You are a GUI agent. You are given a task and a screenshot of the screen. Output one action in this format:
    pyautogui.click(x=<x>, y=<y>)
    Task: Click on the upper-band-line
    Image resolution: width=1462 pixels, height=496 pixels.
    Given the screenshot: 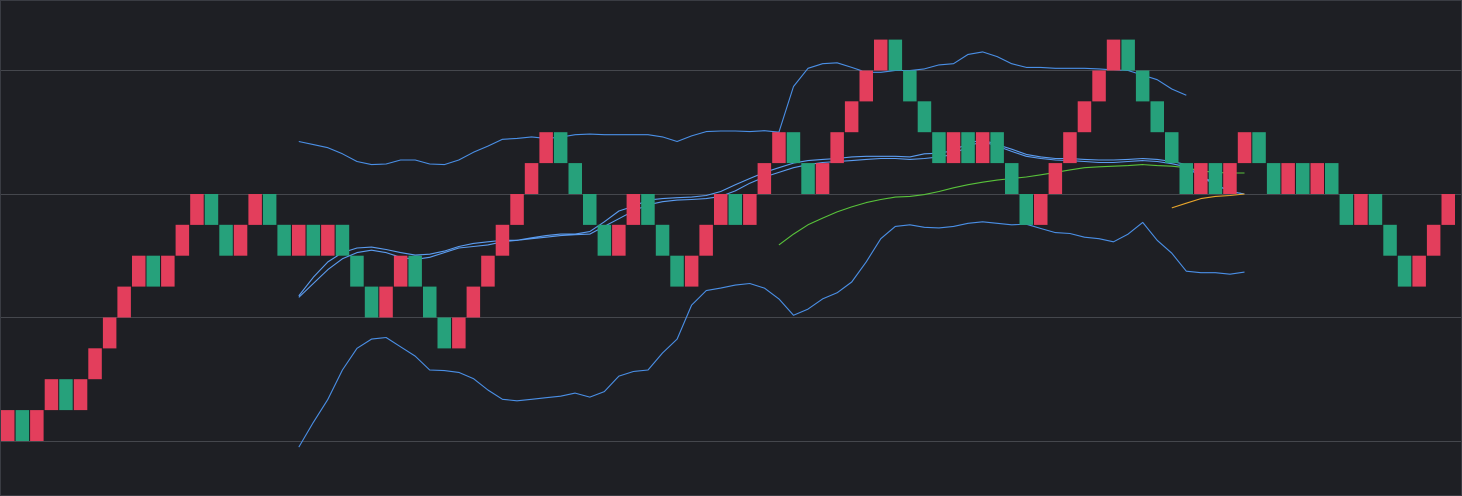 What is the action you would take?
    pyautogui.click(x=742, y=108)
    